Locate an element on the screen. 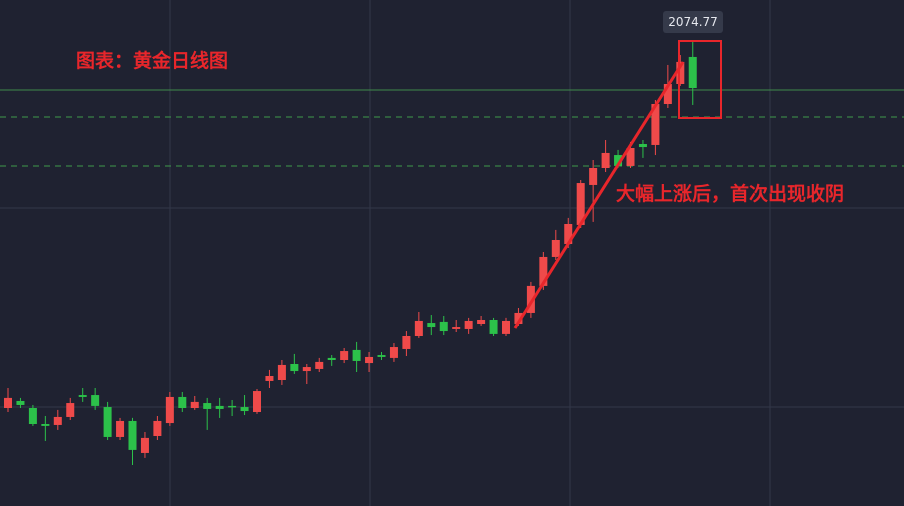  chart-title: 图表：黄金日线图 is located at coordinates (152, 60).